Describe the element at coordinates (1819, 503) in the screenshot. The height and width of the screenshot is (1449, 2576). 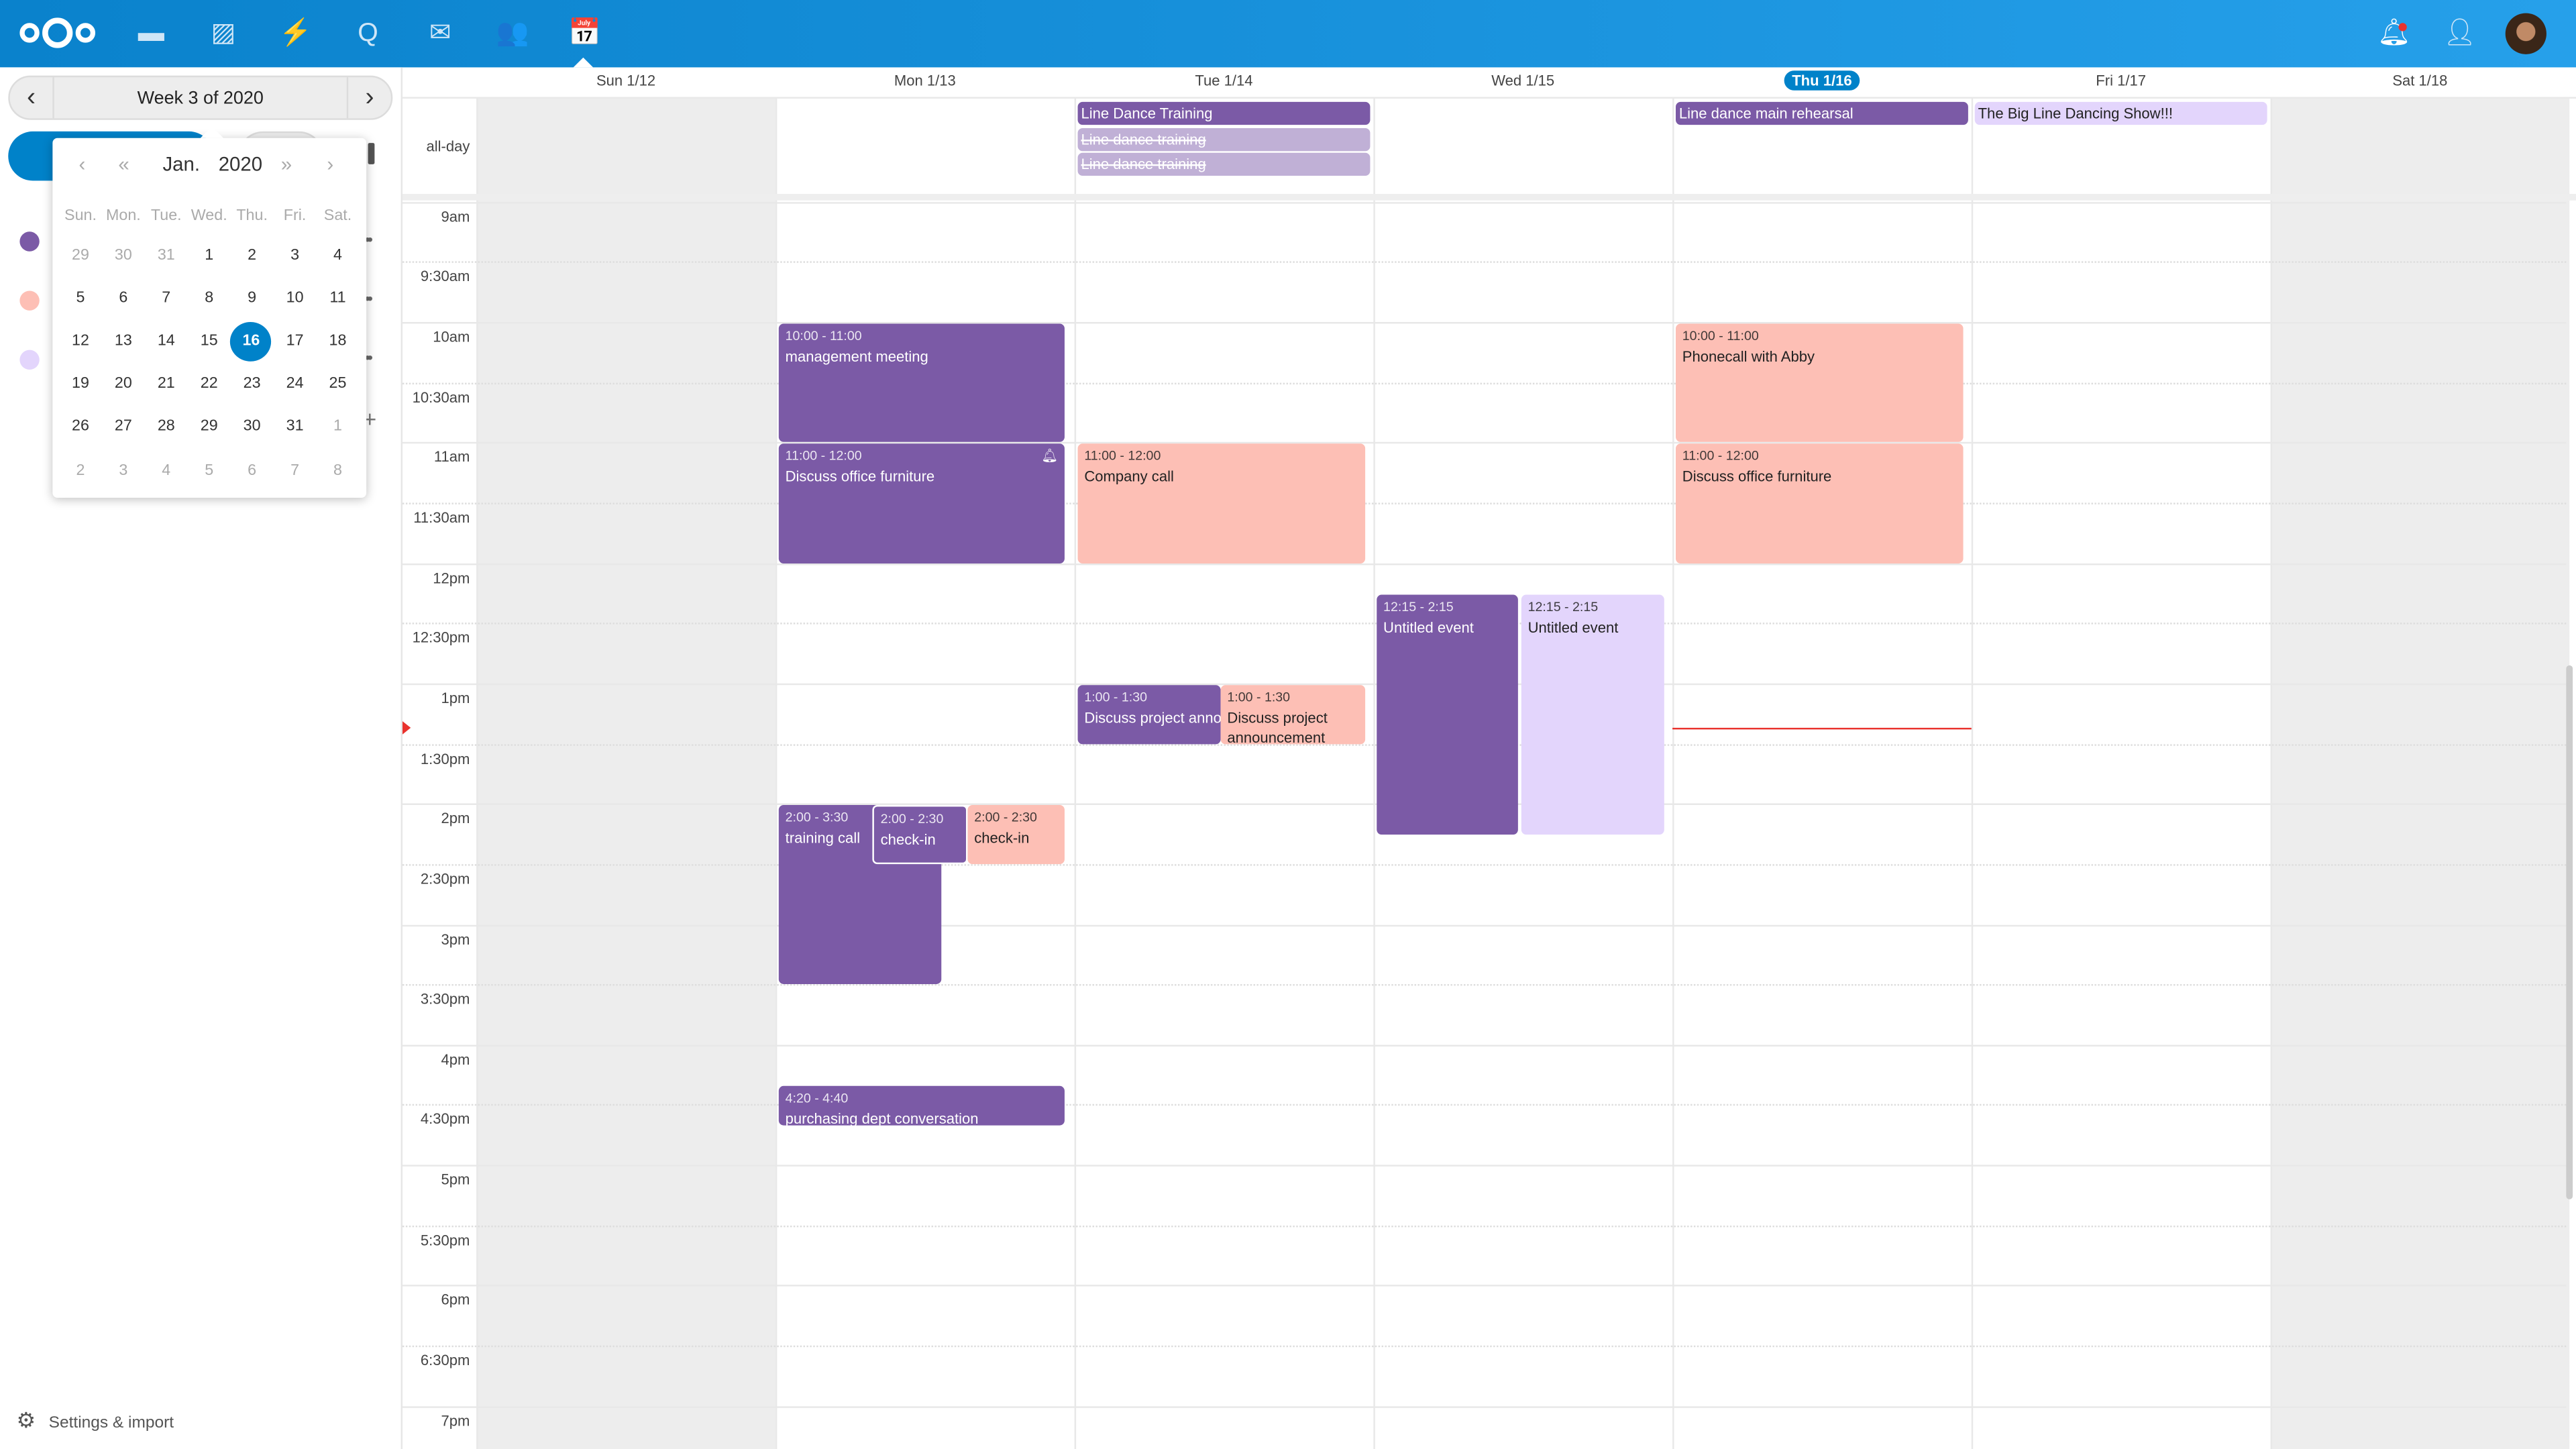
I see `calendar-event: 11:00 - 12:00 Discuss office furniture` at that location.